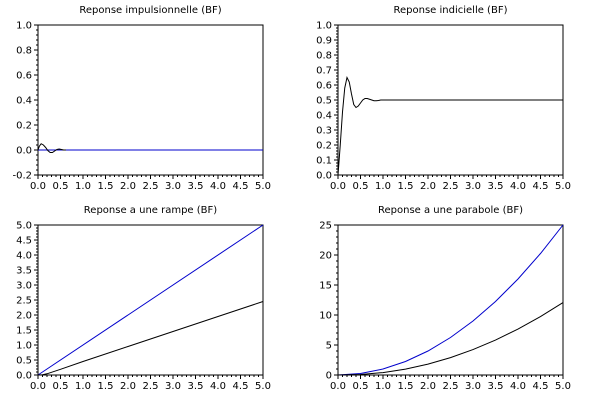  I want to click on y-tick-label: 2.0, so click(24, 316).